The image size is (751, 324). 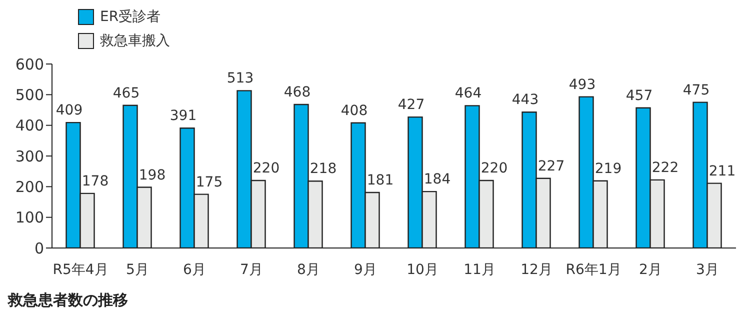 What do you see at coordinates (29, 64) in the screenshot?
I see `y-tick-label: 600` at bounding box center [29, 64].